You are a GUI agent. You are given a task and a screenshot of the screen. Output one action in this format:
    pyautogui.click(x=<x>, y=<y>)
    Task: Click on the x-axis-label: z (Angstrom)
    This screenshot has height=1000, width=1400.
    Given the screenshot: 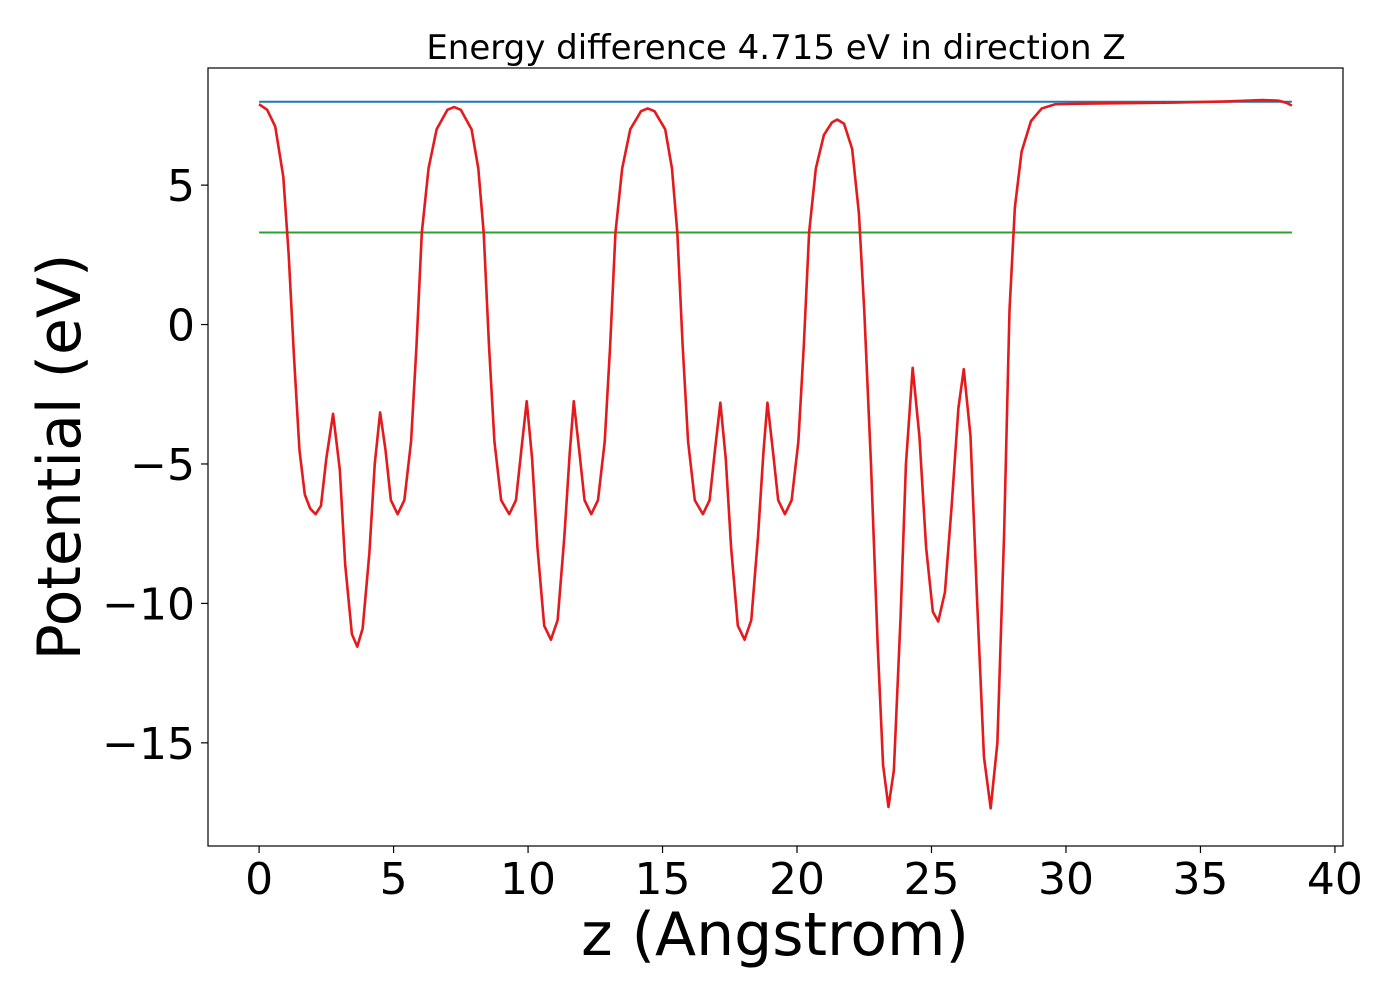 What is the action you would take?
    pyautogui.click(x=775, y=935)
    